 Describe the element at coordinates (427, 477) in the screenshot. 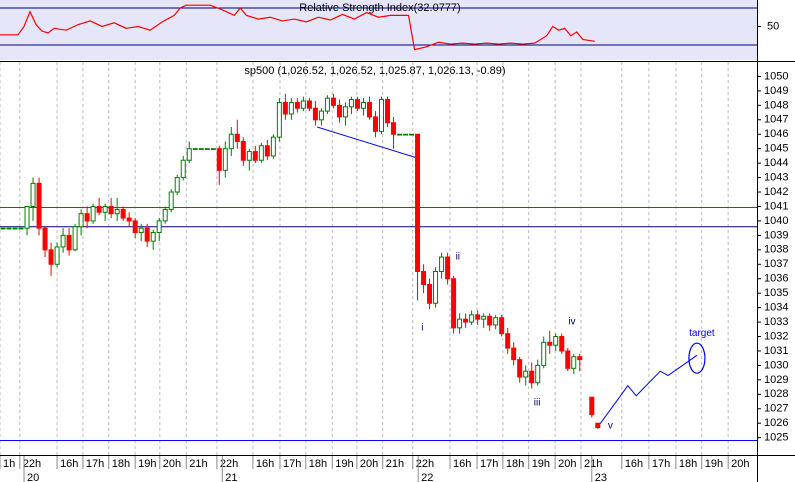

I see `day-label: 22` at that location.